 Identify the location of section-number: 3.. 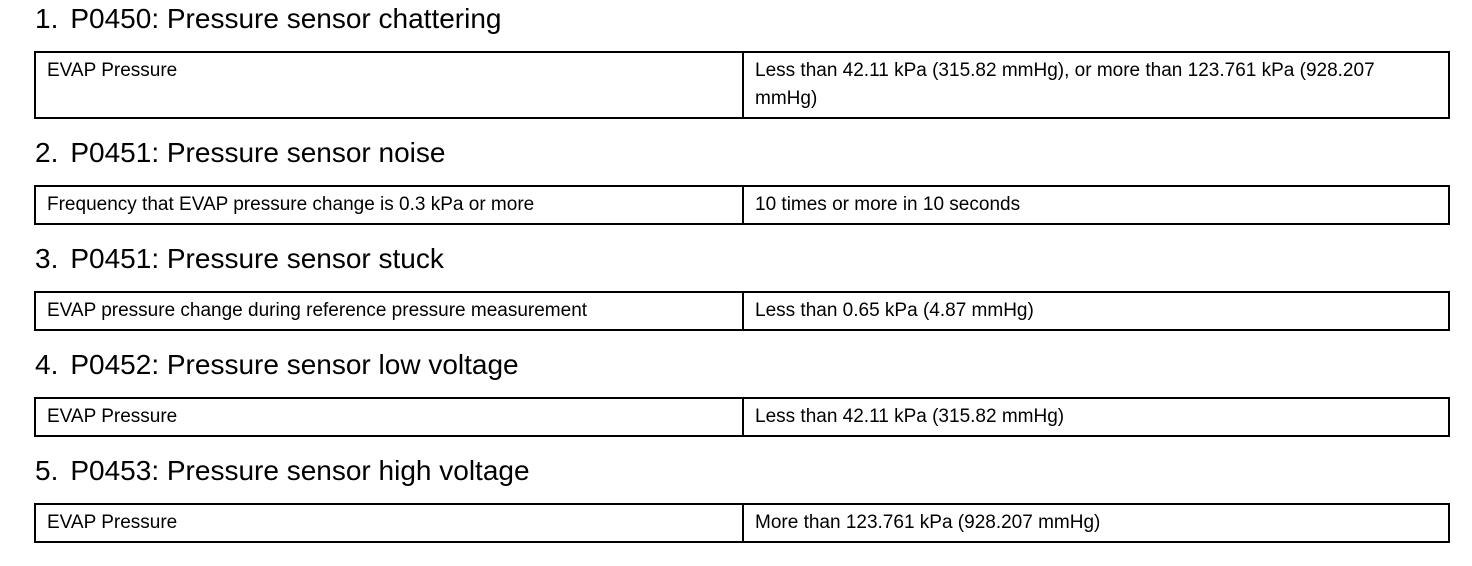
(47, 258).